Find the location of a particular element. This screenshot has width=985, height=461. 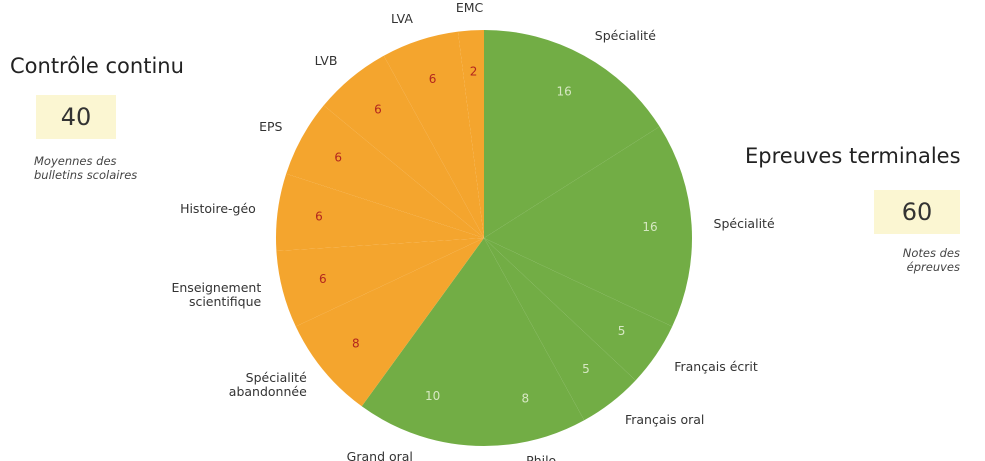

group-total: 60 is located at coordinates (917, 212).